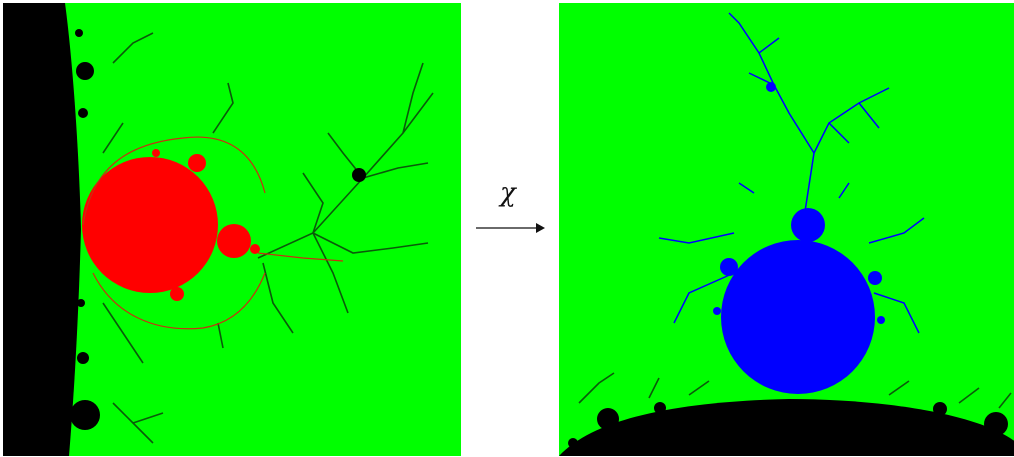 The image size is (1014, 457). I want to click on left-red-fringe, so click(213, 233).